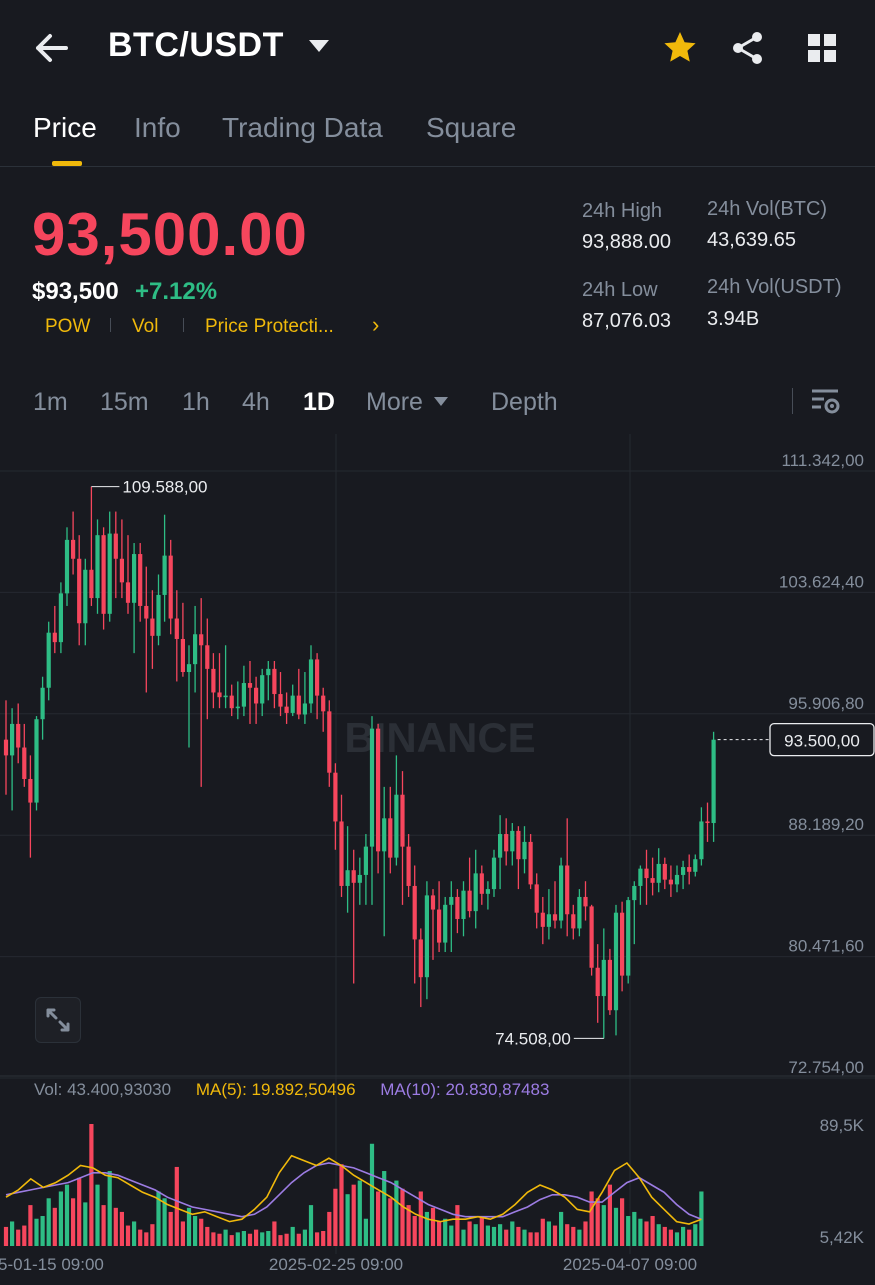 The image size is (875, 1285). Describe the element at coordinates (319, 402) in the screenshot. I see `timeframe-1d: 1D` at that location.